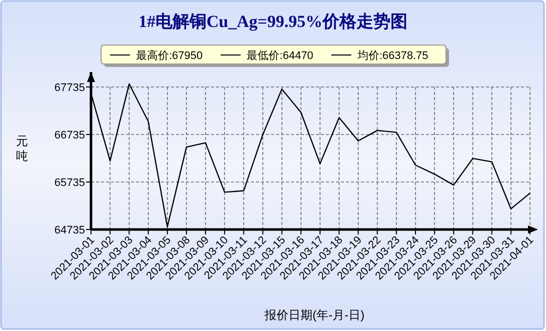 This screenshot has width=546, height=331. What do you see at coordinates (314, 315) in the screenshot?
I see `x-axis-title: 报价日期(年-月-日)` at bounding box center [314, 315].